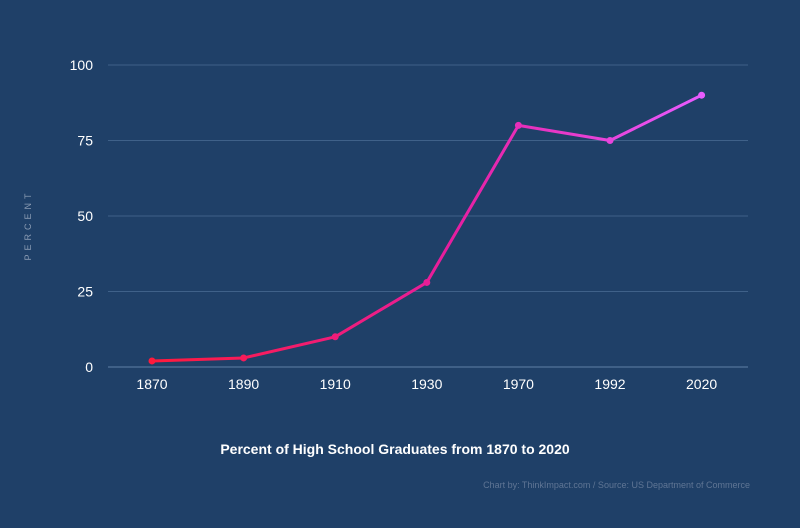 The width and height of the screenshot is (800, 528). Describe the element at coordinates (85, 216) in the screenshot. I see `y-tick-label: 50` at that location.